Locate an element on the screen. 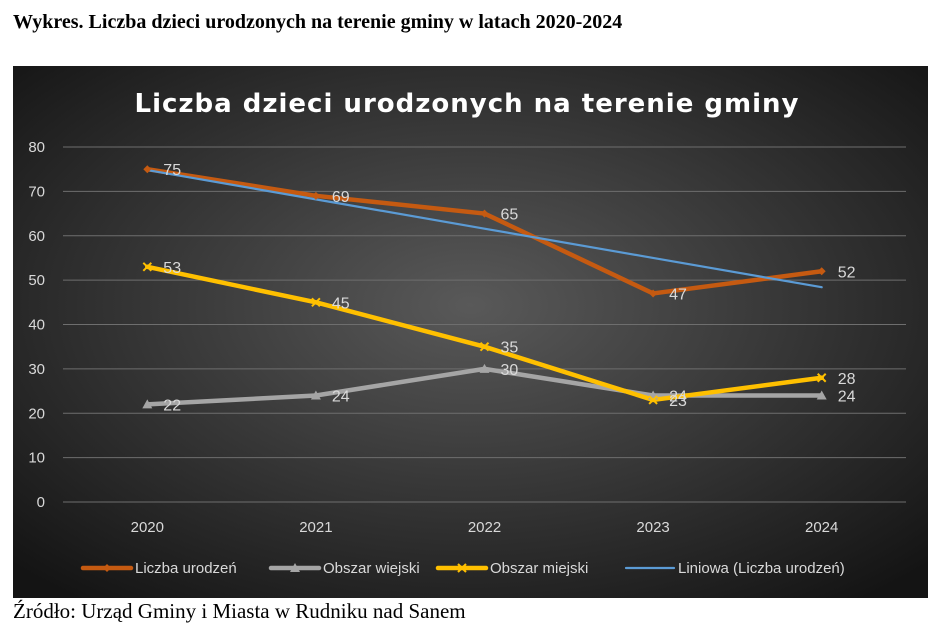 Image resolution: width=933 pixels, height=627 pixels. data-label: 75 is located at coordinates (172, 170).